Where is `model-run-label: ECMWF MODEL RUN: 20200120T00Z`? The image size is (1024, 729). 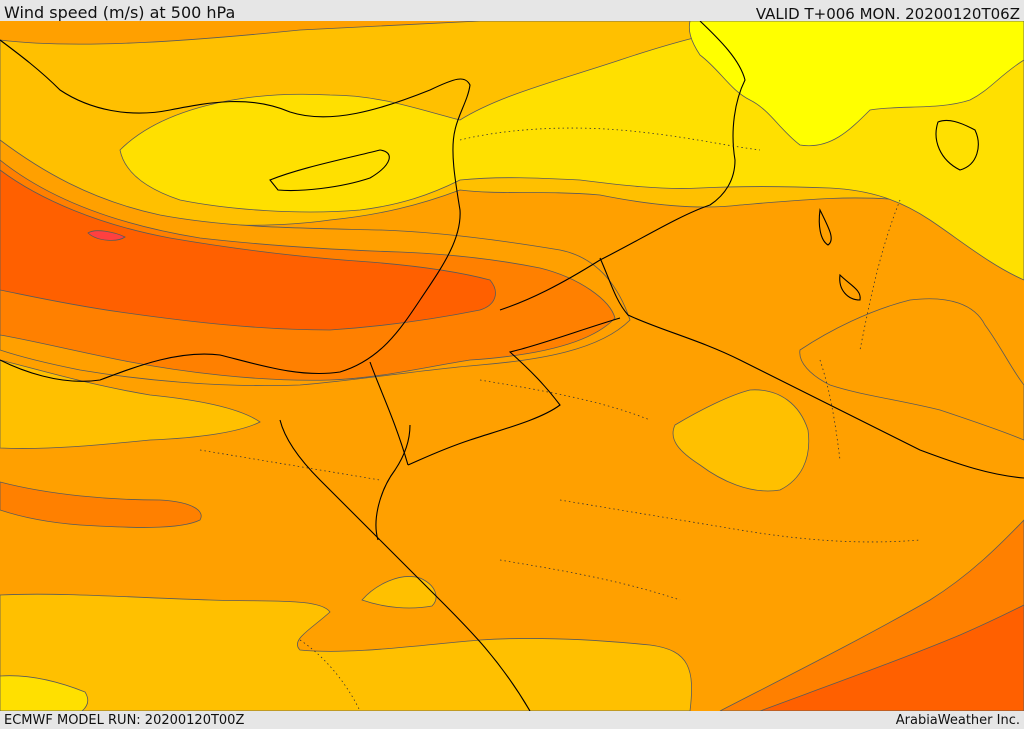 model-run-label: ECMWF MODEL RUN: 20200120T00Z is located at coordinates (124, 720).